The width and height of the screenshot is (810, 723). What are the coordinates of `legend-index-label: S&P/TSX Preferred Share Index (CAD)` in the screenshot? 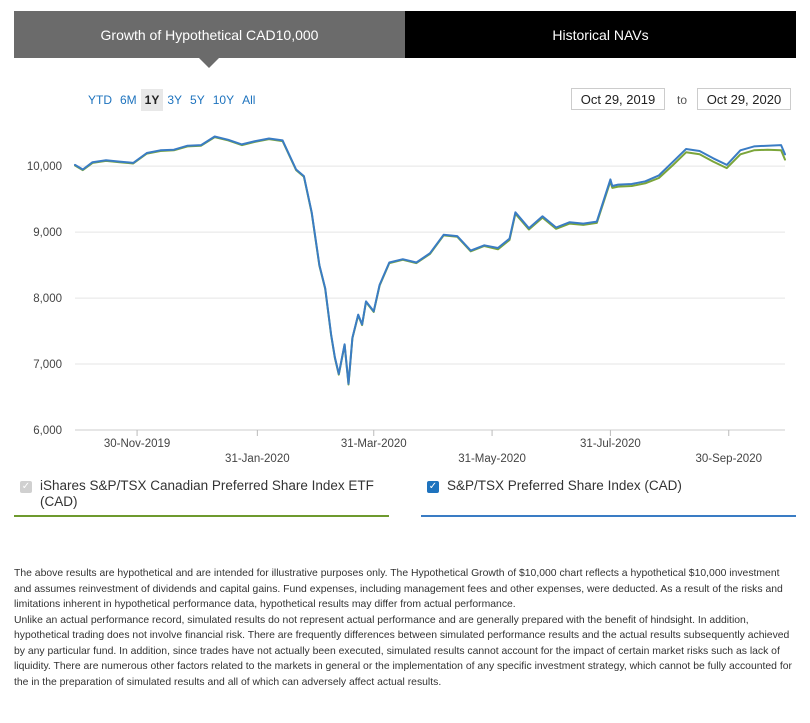 It's located at (564, 485).